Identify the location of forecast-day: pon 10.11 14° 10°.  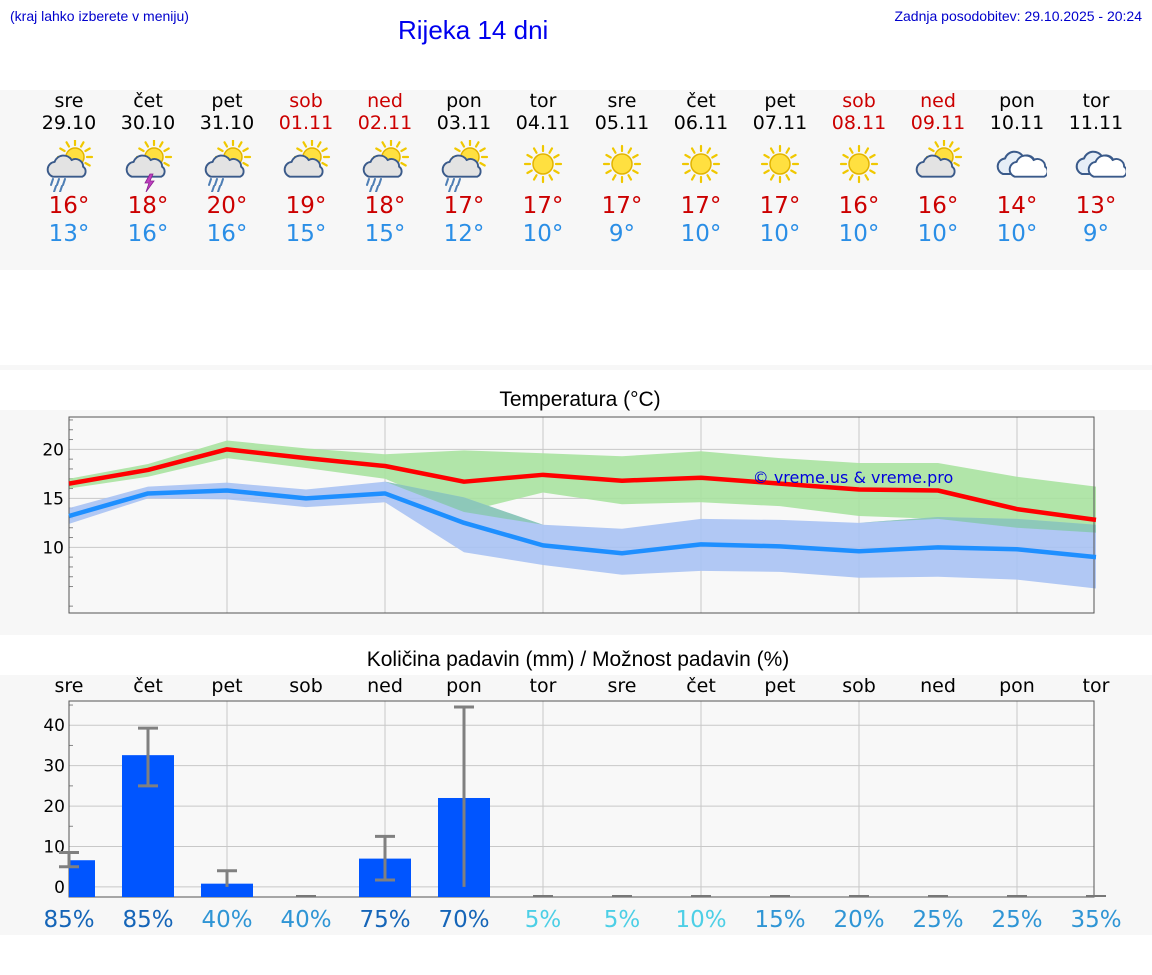
(1017, 169).